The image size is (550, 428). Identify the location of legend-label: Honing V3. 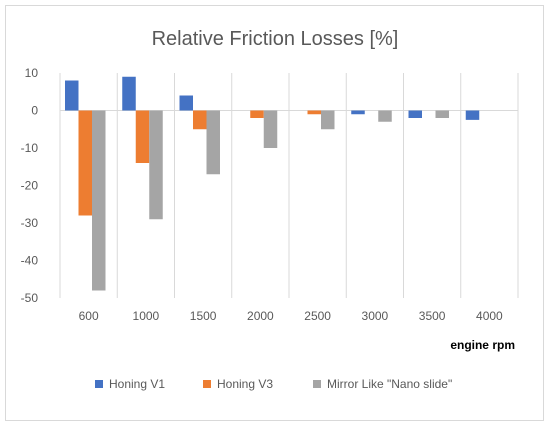
(245, 384).